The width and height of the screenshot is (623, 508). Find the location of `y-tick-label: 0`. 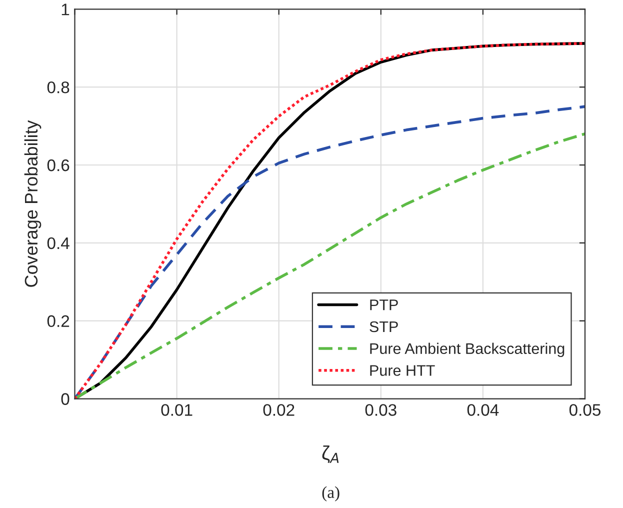

y-tick-label: 0 is located at coordinates (65, 399).